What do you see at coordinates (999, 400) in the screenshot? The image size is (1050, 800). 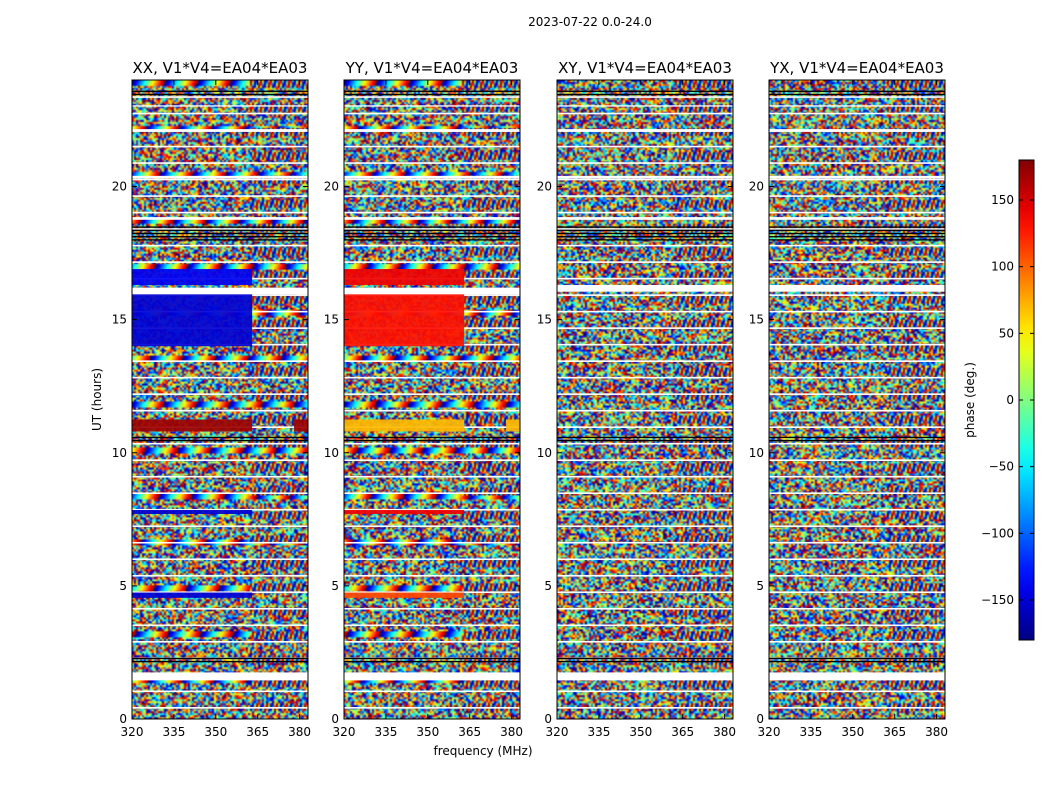 I see `colorbar: 150 100 50 0 −50 −100 −150 phase (deg.)` at bounding box center [999, 400].